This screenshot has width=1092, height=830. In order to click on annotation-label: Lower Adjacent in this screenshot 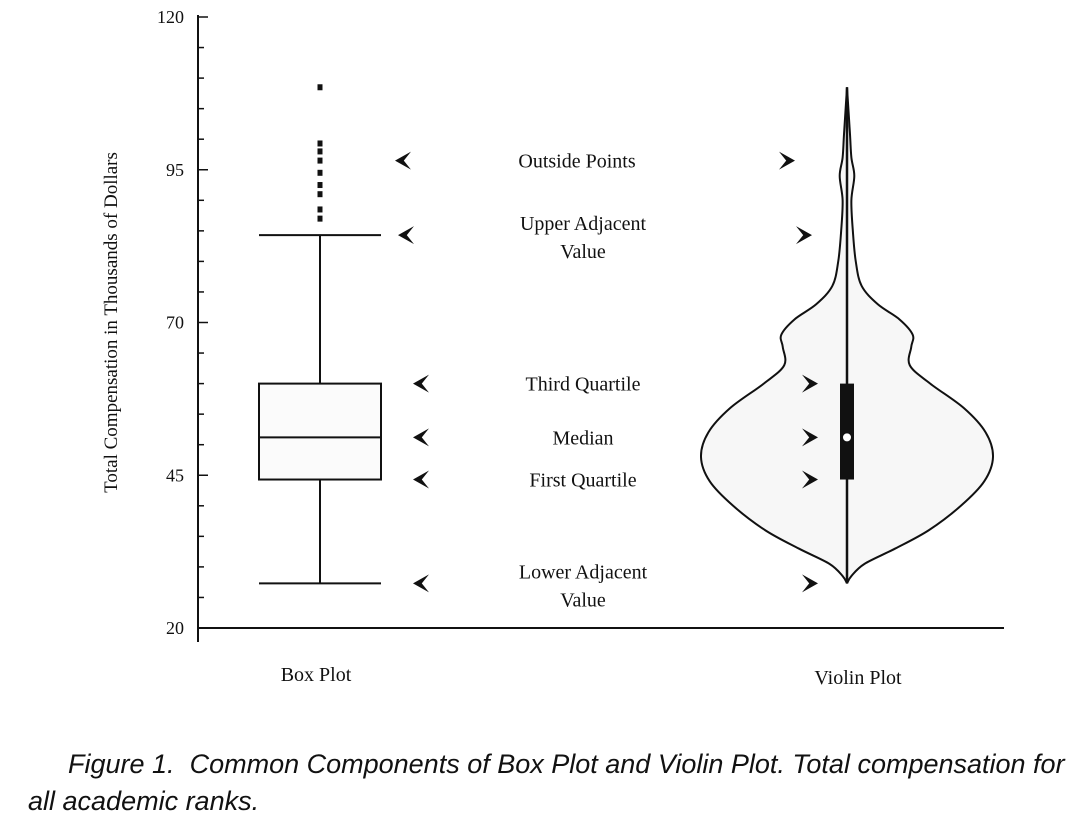, I will do `click(583, 572)`.